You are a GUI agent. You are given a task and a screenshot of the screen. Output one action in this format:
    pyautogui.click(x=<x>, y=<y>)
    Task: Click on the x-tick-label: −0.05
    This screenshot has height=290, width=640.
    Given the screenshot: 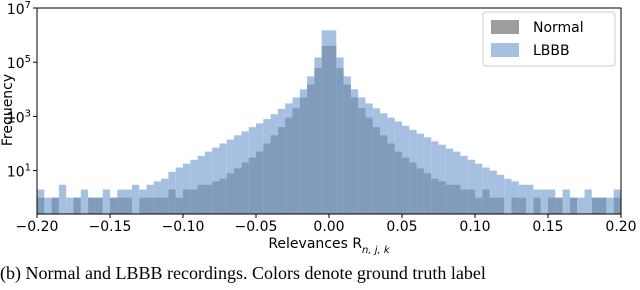 What is the action you would take?
    pyautogui.click(x=256, y=227)
    